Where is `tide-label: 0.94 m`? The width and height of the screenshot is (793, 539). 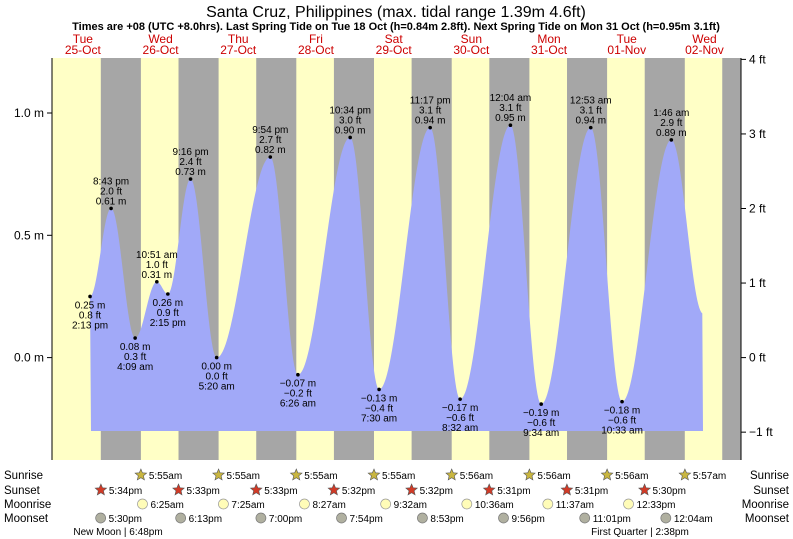
tide-label: 0.94 m is located at coordinates (430, 121).